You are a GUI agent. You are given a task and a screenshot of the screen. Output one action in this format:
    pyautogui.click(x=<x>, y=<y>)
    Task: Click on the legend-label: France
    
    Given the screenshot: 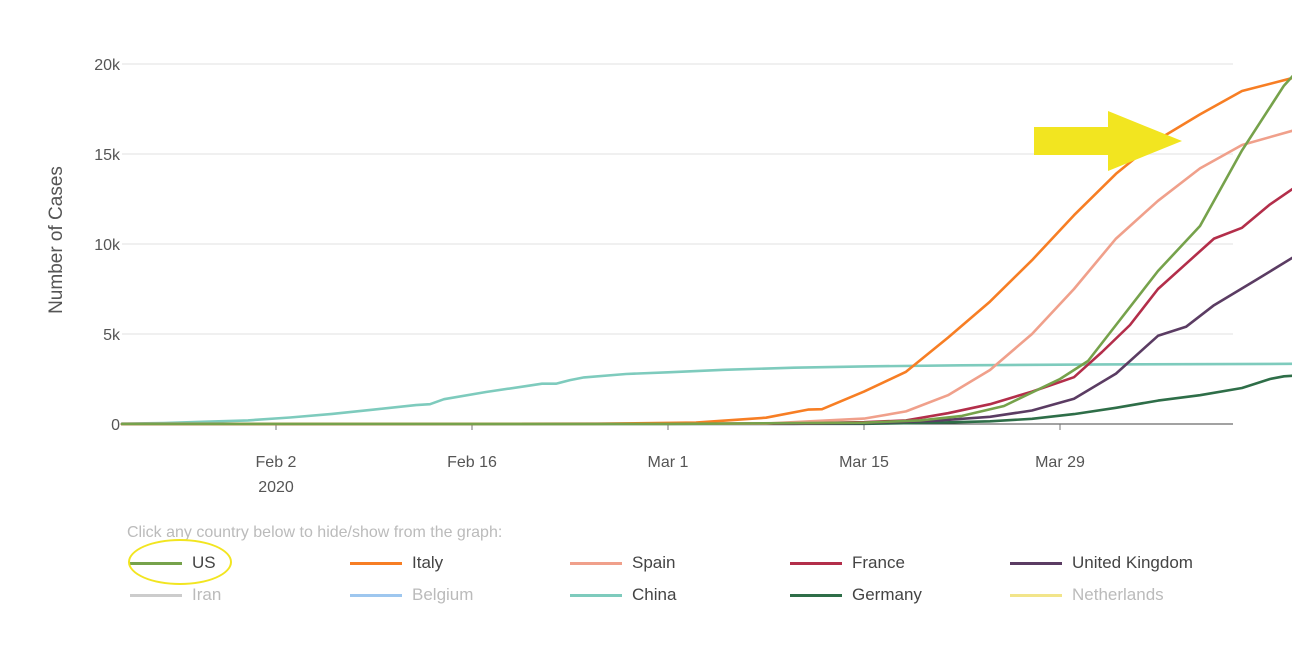 What is the action you would take?
    pyautogui.click(x=878, y=562)
    